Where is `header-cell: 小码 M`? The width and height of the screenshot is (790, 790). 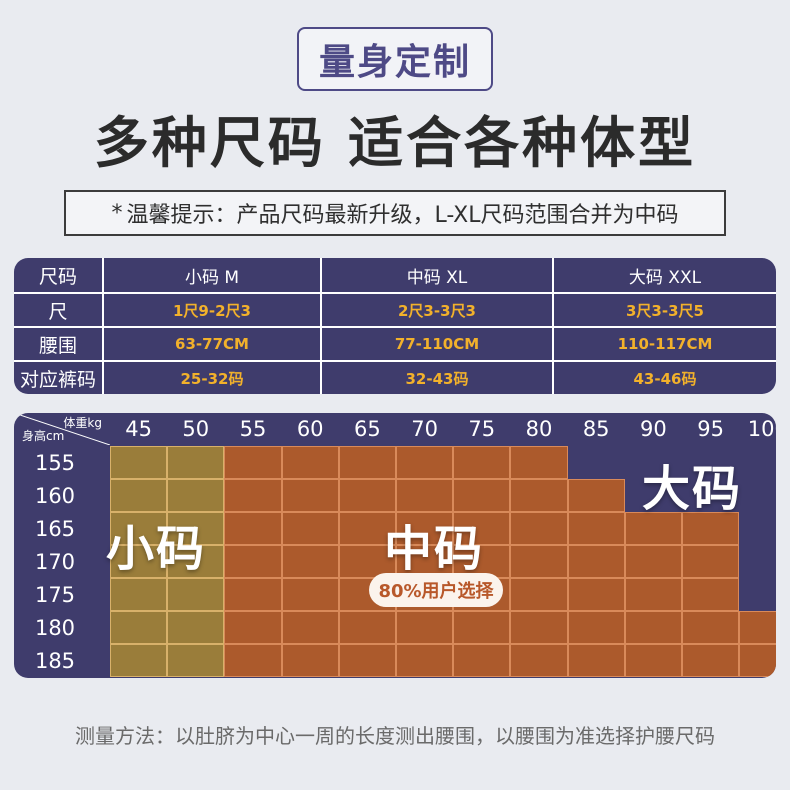
header-cell: 小码 M is located at coordinates (211, 275).